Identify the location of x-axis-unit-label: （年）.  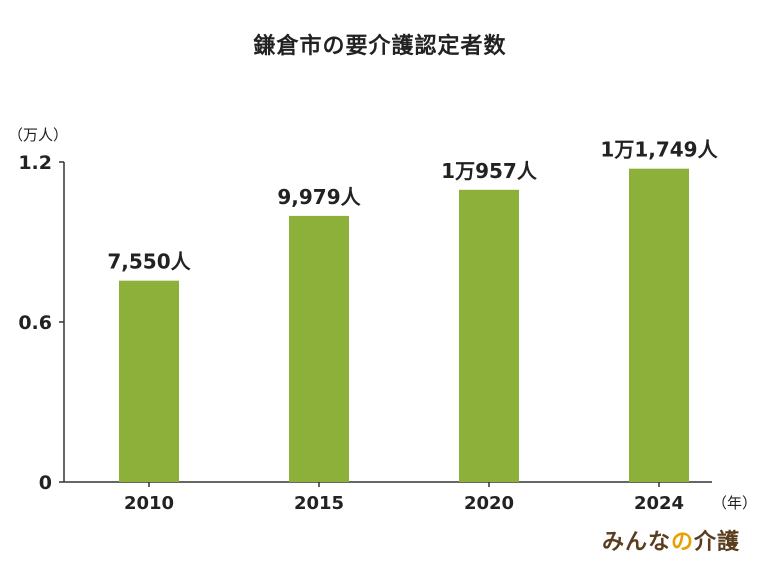
(734, 503).